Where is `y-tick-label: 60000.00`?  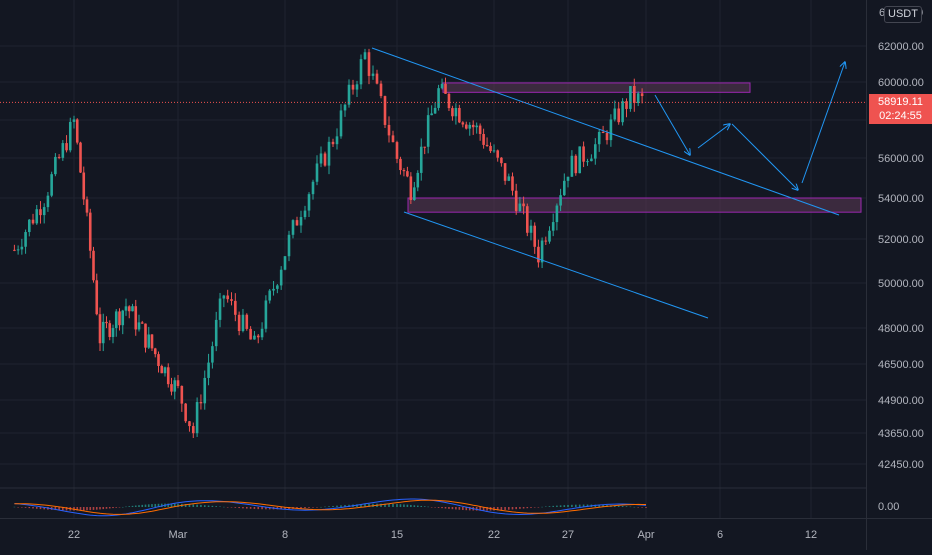
y-tick-label: 60000.00 is located at coordinates (901, 83).